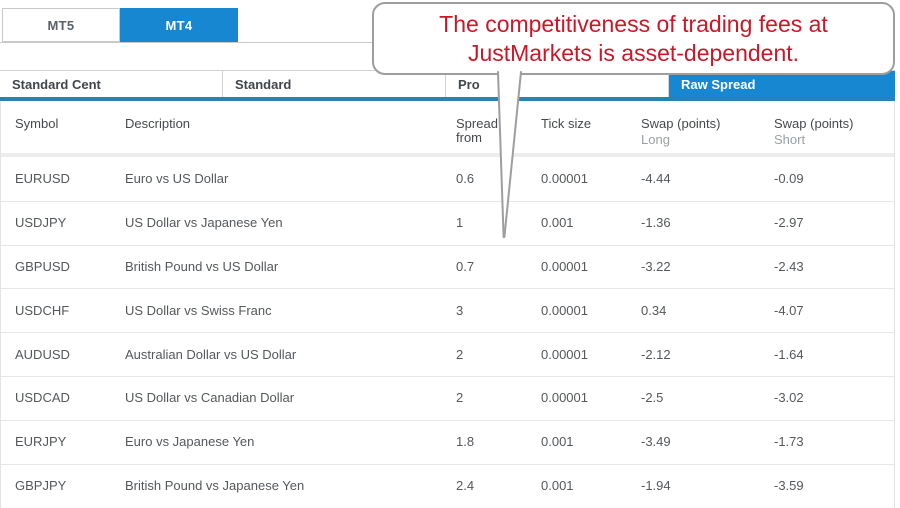  I want to click on swap-long-cell: -3.22, so click(656, 266).